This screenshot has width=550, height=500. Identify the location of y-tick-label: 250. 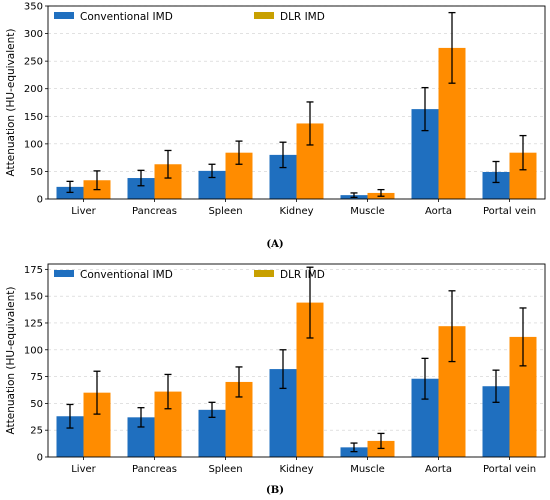
(33, 62).